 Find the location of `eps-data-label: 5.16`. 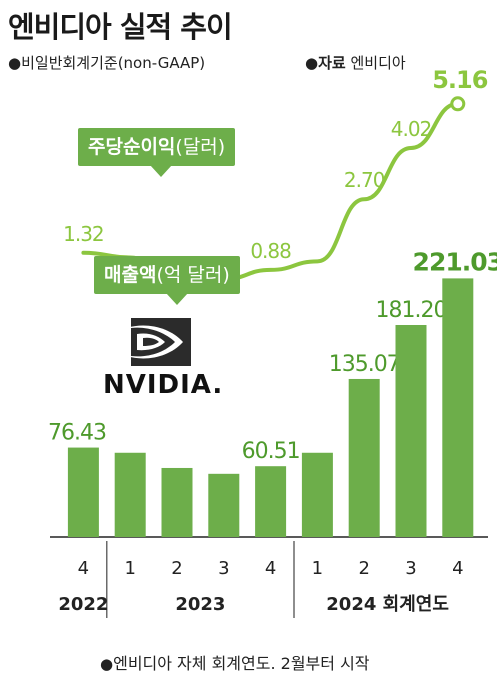

eps-data-label: 5.16 is located at coordinates (460, 80).